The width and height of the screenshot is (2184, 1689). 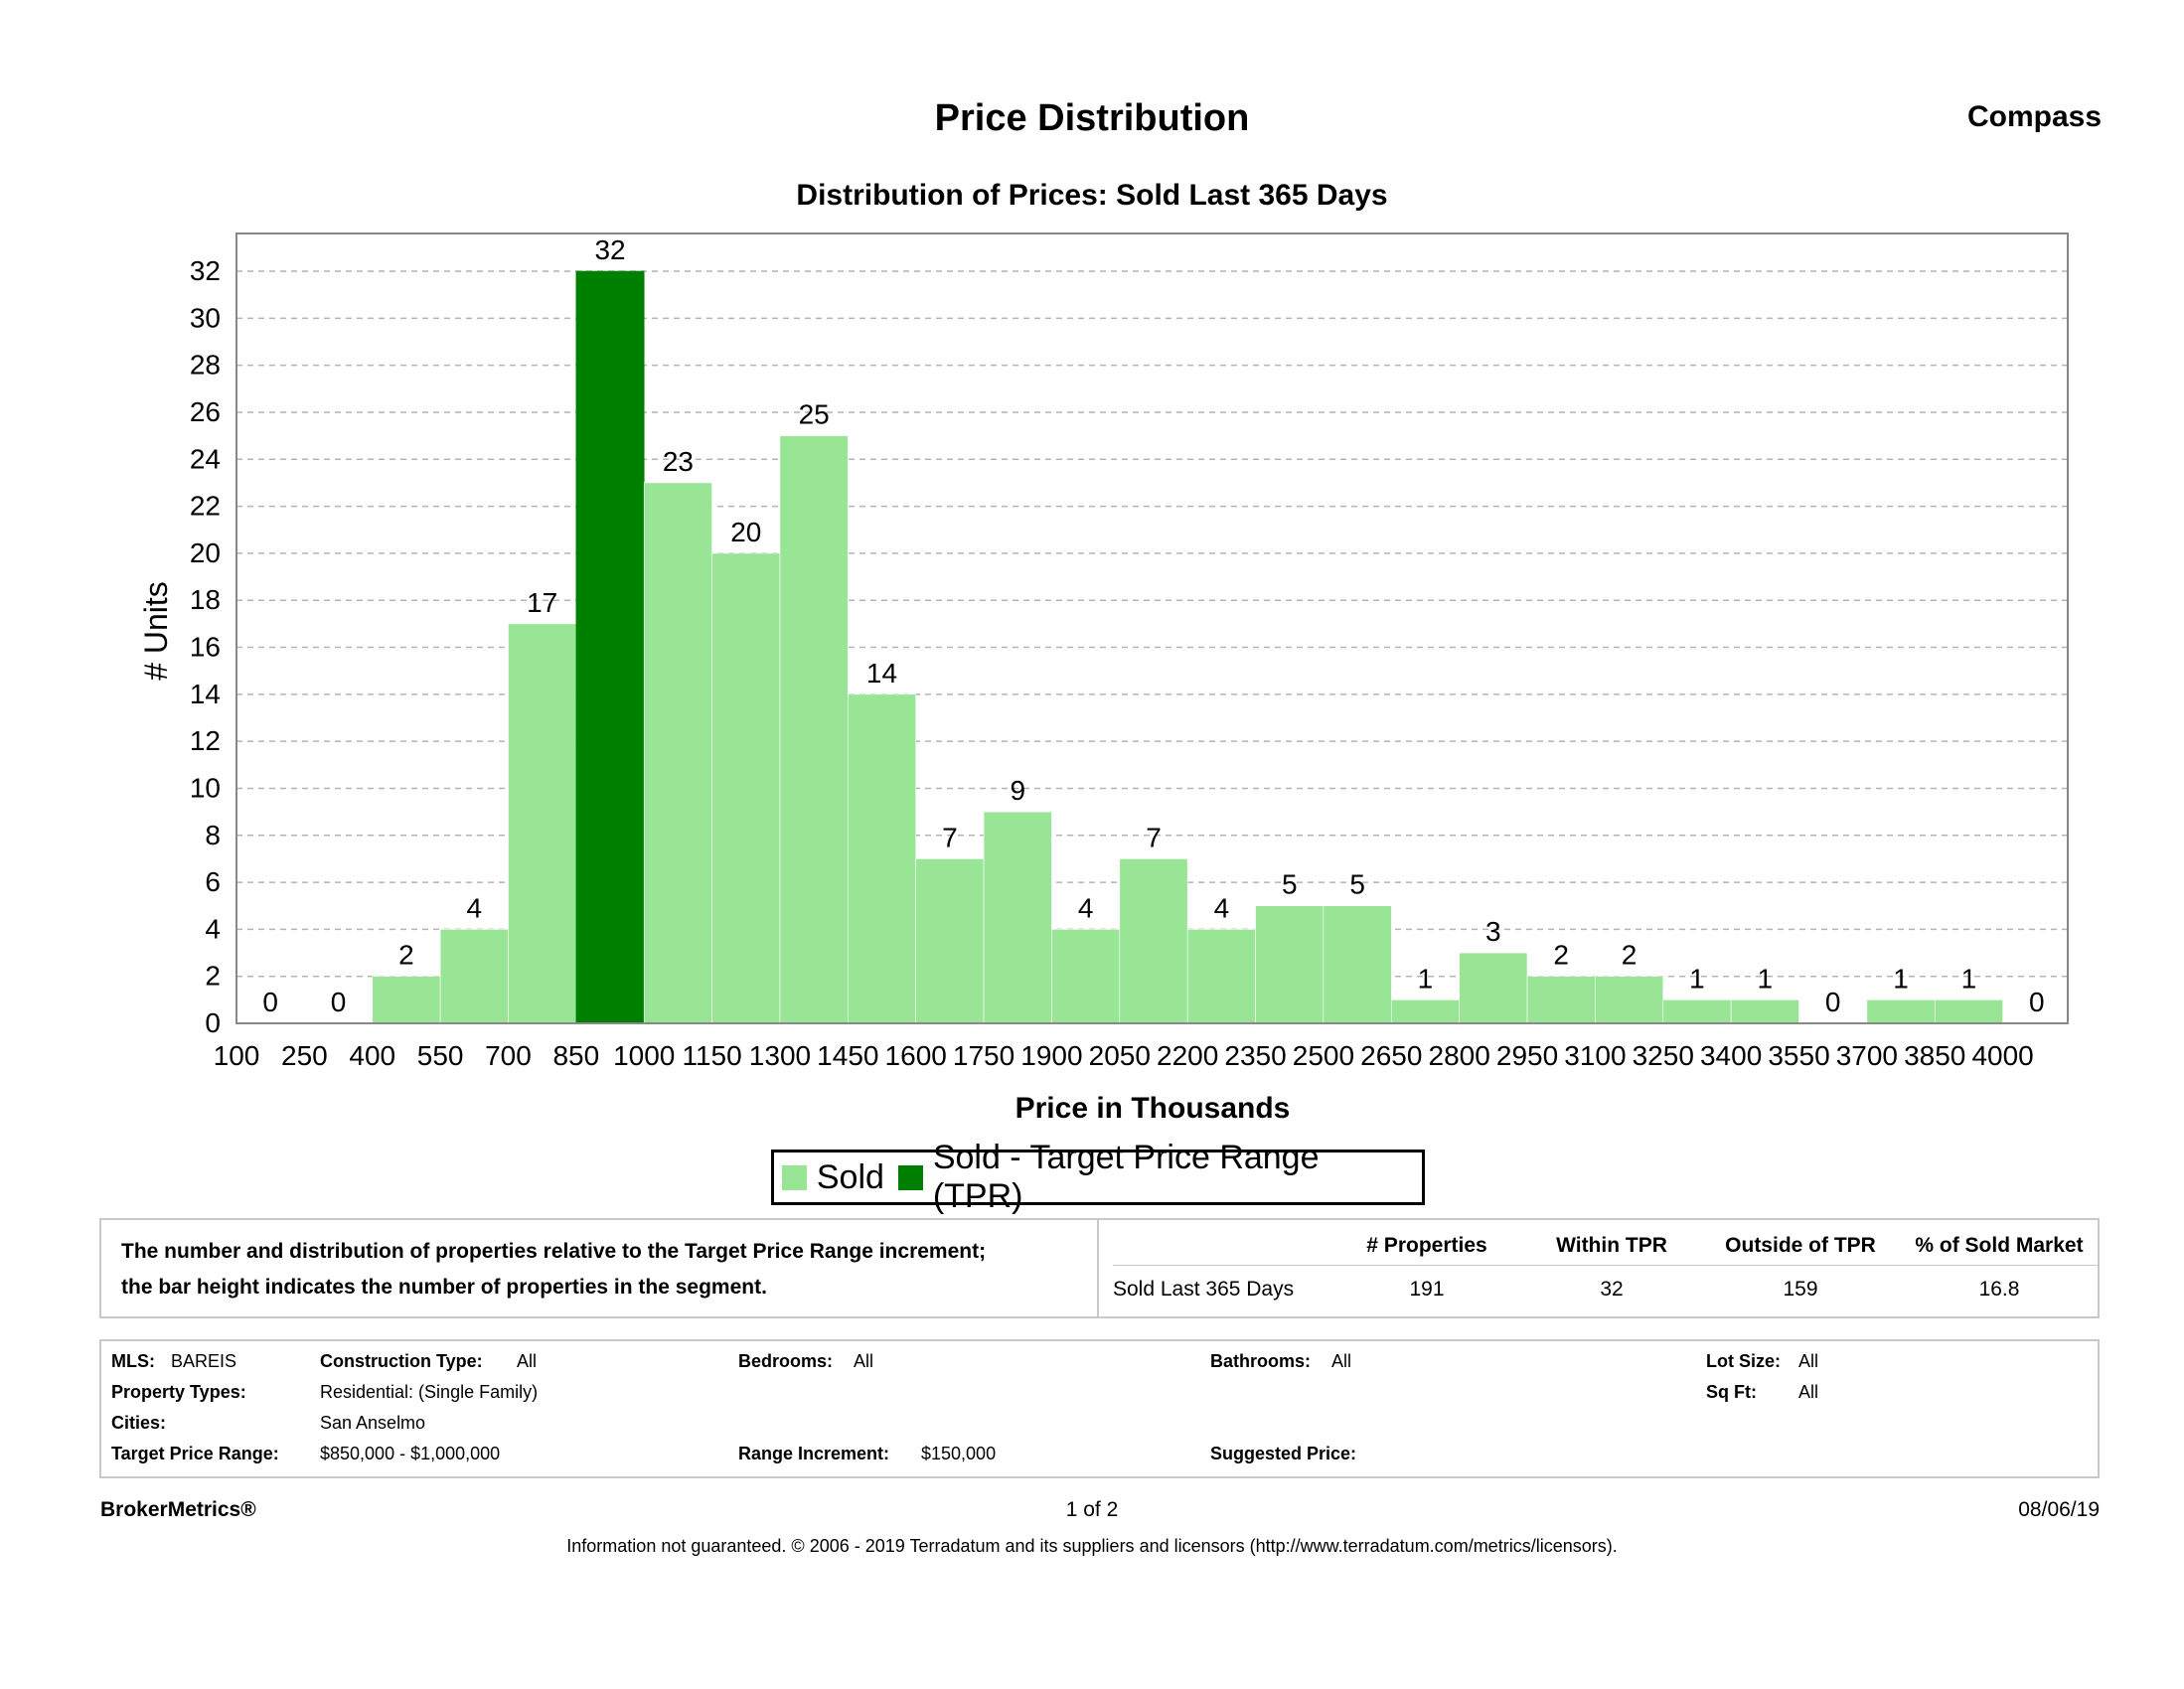 What do you see at coordinates (195, 1453) in the screenshot?
I see `target-price-range-label: Target Price Range:` at bounding box center [195, 1453].